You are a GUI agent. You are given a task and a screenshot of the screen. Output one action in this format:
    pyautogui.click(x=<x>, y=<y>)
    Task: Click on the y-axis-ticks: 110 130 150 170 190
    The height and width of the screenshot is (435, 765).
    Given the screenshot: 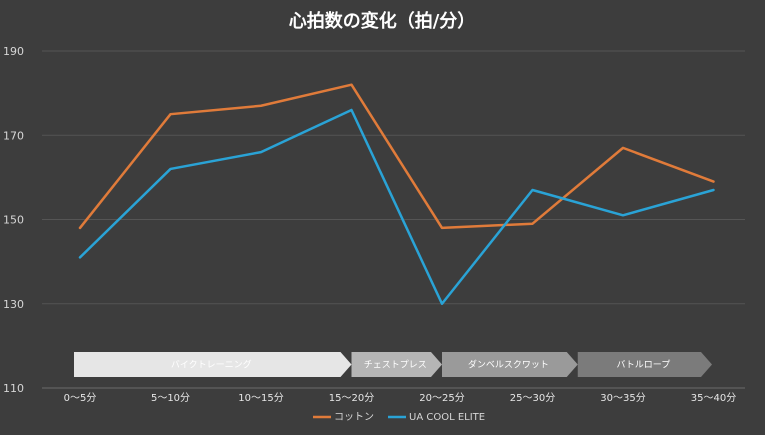 What is the action you would take?
    pyautogui.click(x=13, y=220)
    